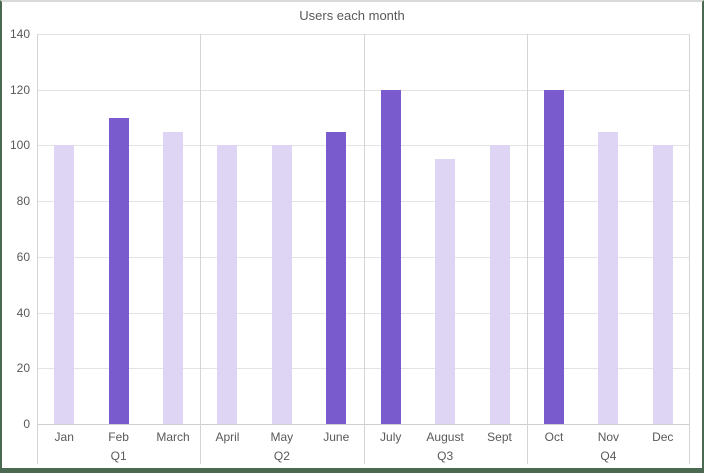  What do you see at coordinates (499, 437) in the screenshot?
I see `month-label-sept: Sept` at bounding box center [499, 437].